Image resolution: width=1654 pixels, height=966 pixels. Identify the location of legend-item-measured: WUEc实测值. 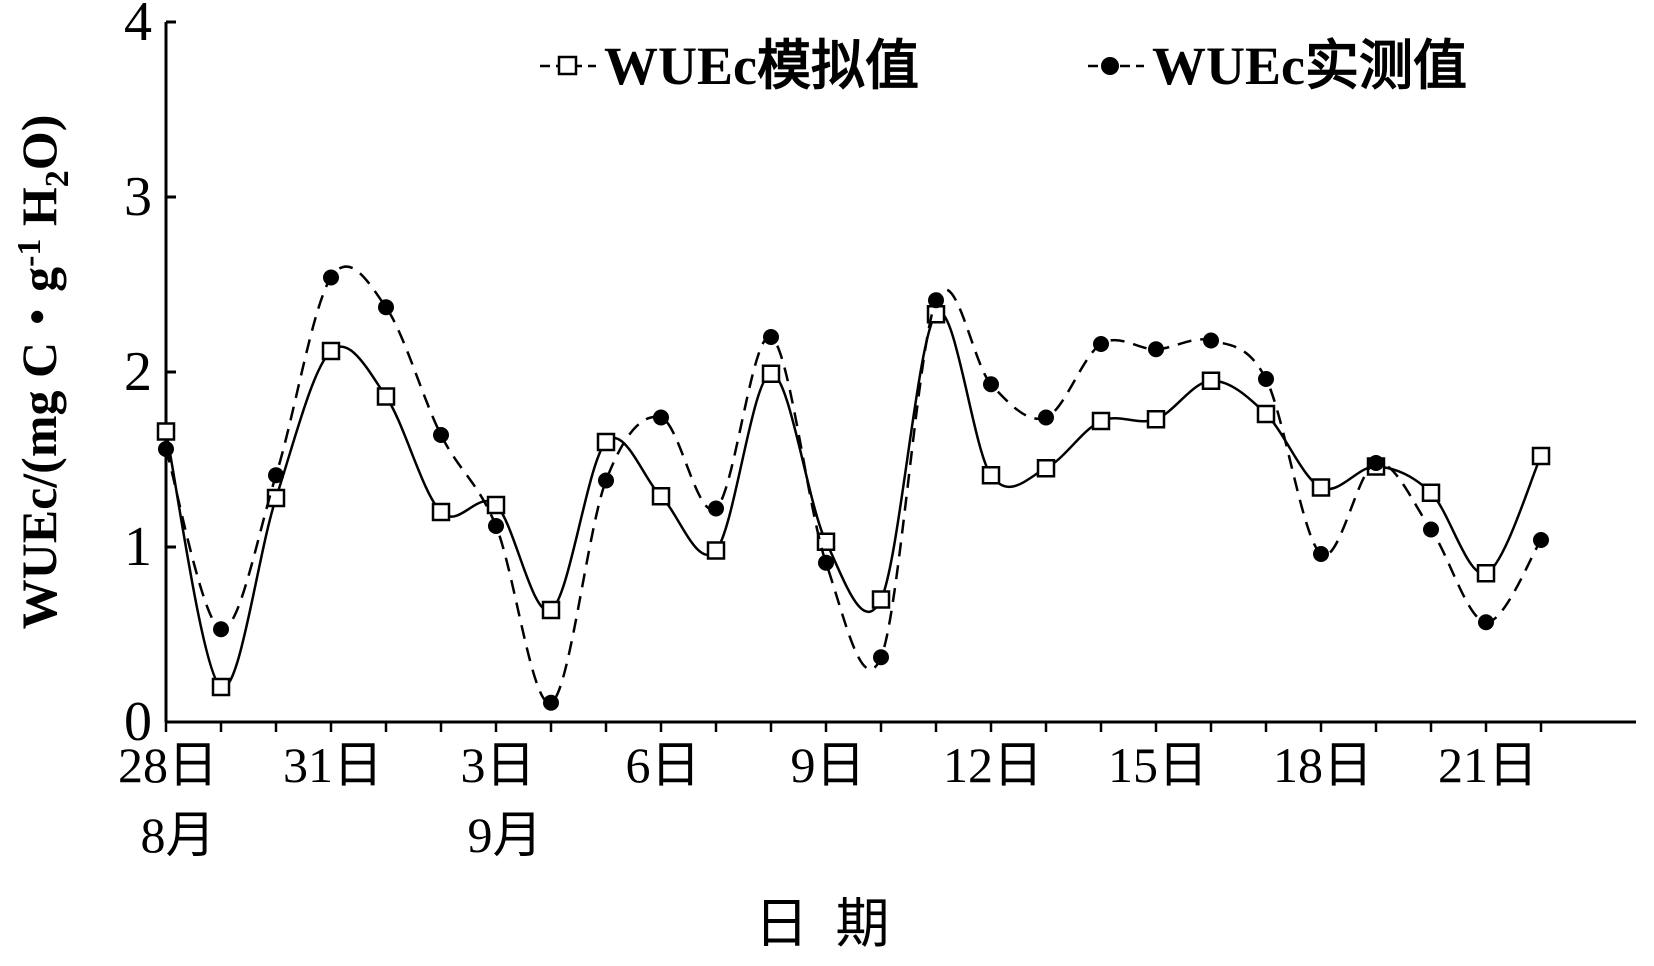
(1277, 66).